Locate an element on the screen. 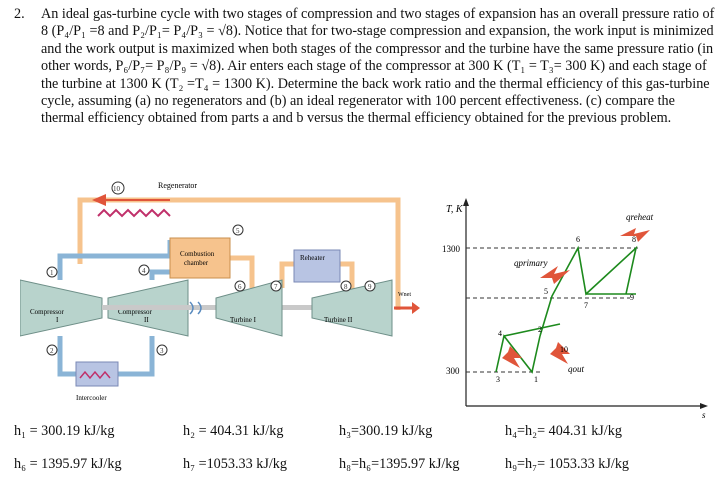 The width and height of the screenshot is (718, 478). h4-value: h₄=h₂= 404.31 kJ/kg is located at coordinates (563, 431).